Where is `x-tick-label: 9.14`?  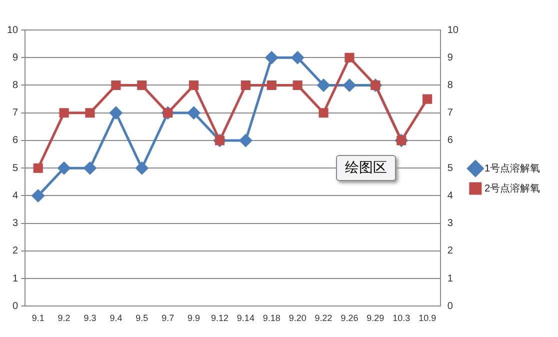 x-tick-label: 9.14 is located at coordinates (245, 318).